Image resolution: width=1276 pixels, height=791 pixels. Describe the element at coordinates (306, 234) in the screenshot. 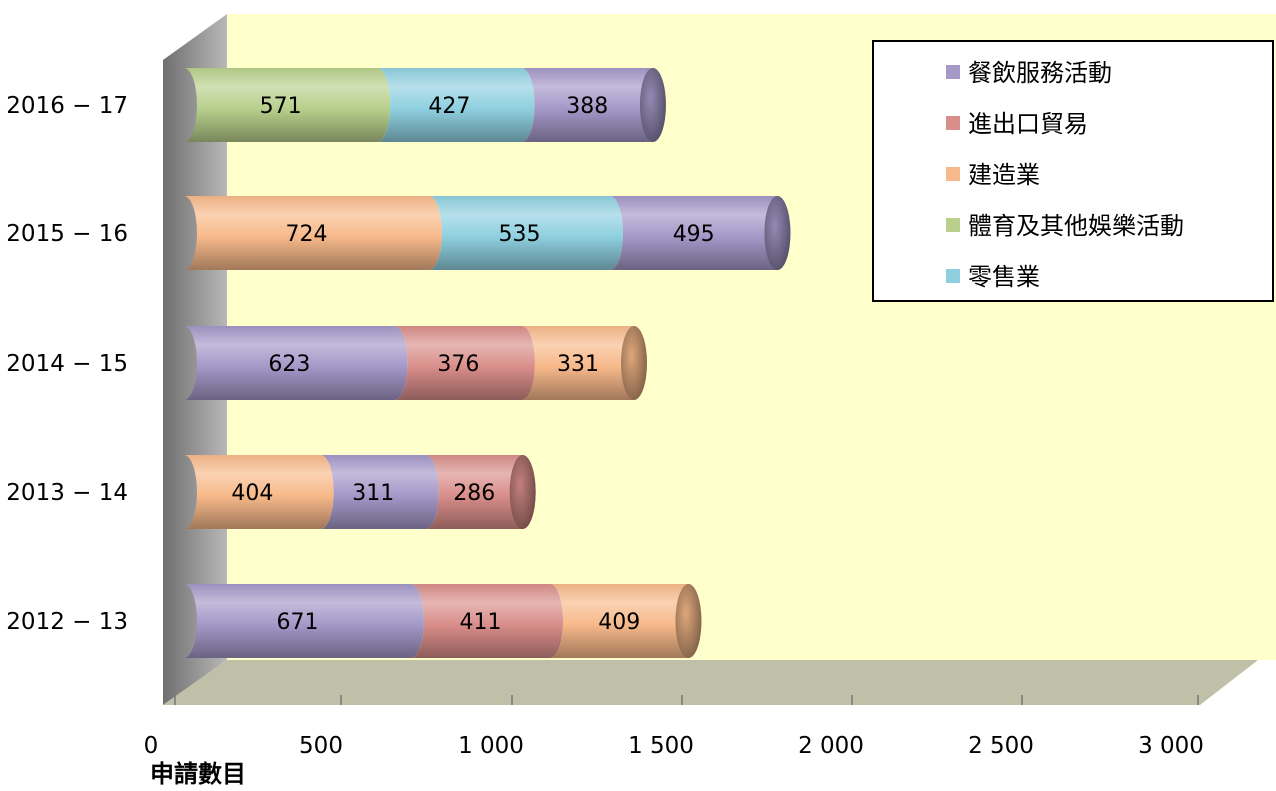

I see `bar-value-label: 724` at that location.